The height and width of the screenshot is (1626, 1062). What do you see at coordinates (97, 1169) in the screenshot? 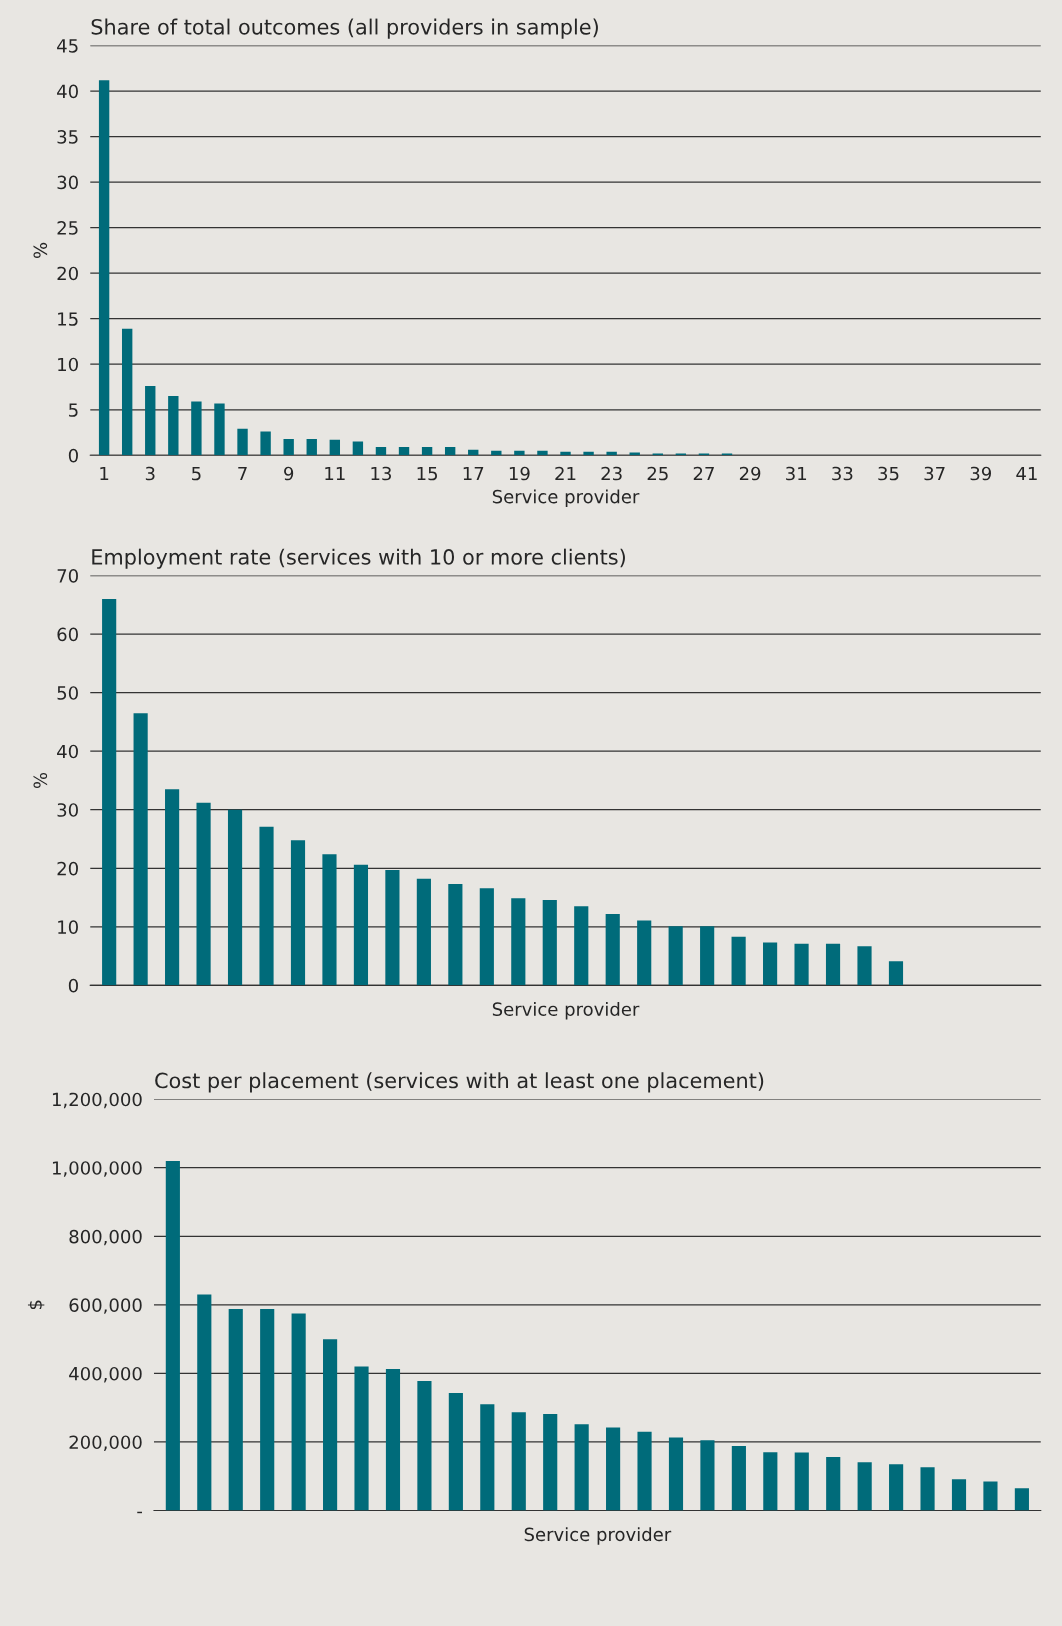
I see `y-tick-label: 1,000,000` at bounding box center [97, 1169].